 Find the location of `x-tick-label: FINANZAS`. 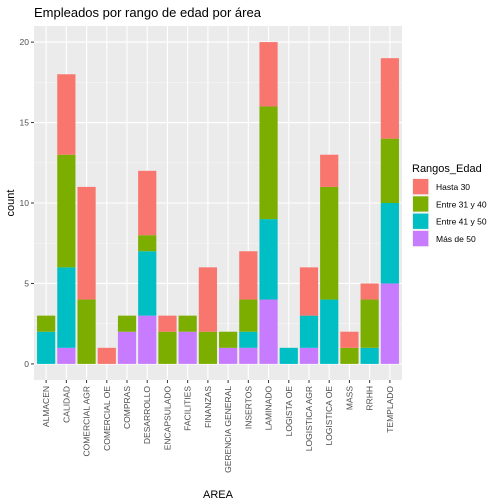

x-tick-label: FINANZAS is located at coordinates (208, 407).